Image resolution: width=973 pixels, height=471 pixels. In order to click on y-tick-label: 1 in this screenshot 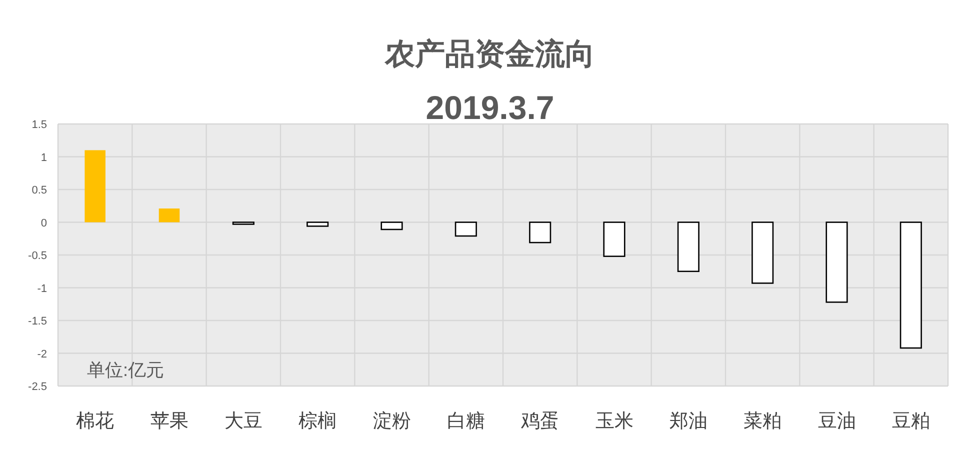, I will do `click(43, 158)`.